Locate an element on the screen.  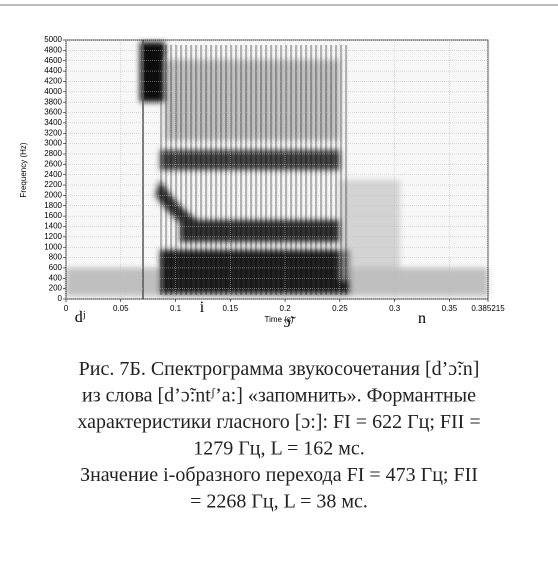
y-tick-label: 2200 is located at coordinates (53, 184).